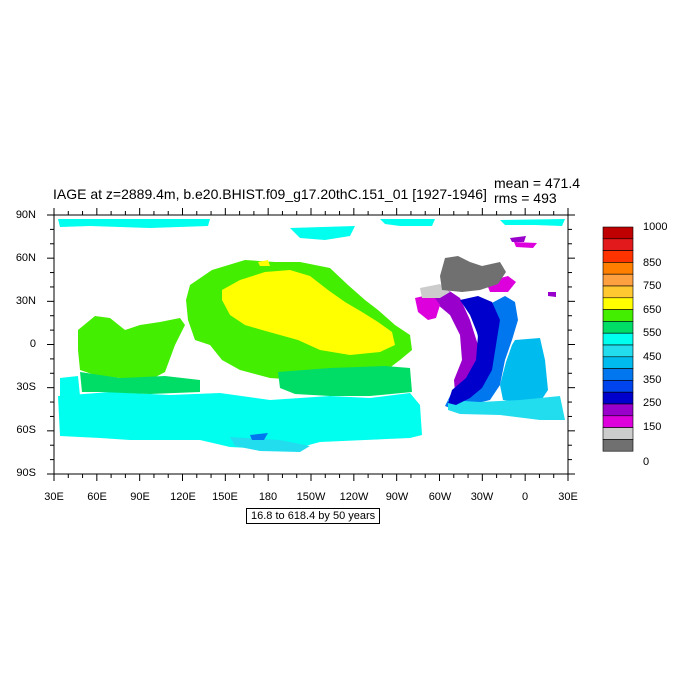 The image size is (700, 700). I want to click on lon-label-60w: 60W, so click(440, 497).